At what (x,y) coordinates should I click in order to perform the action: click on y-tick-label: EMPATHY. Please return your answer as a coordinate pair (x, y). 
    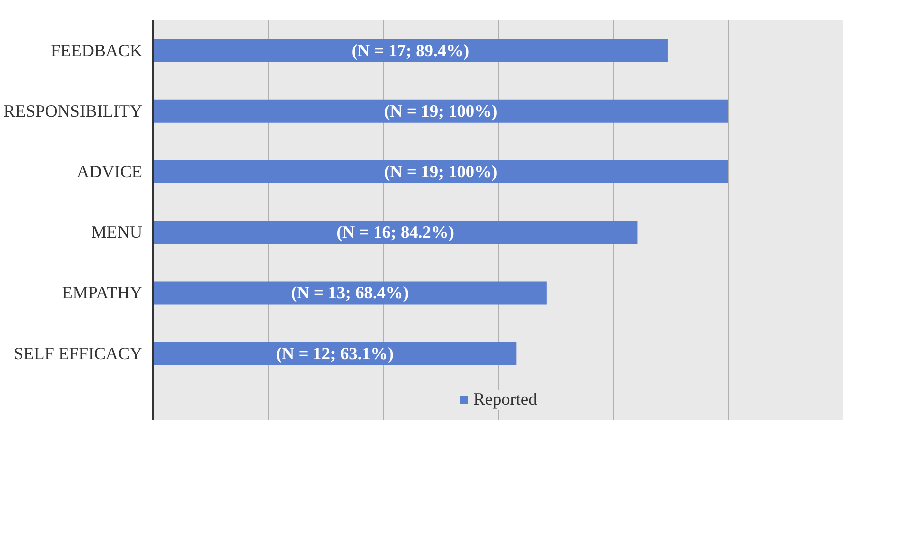
    Looking at the image, I should click on (102, 293).